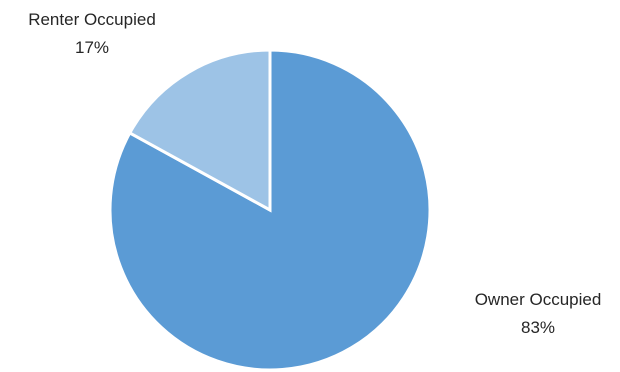 Image resolution: width=620 pixels, height=372 pixels. What do you see at coordinates (92, 19) in the screenshot?
I see `renter-occupied-name: Renter Occupied` at bounding box center [92, 19].